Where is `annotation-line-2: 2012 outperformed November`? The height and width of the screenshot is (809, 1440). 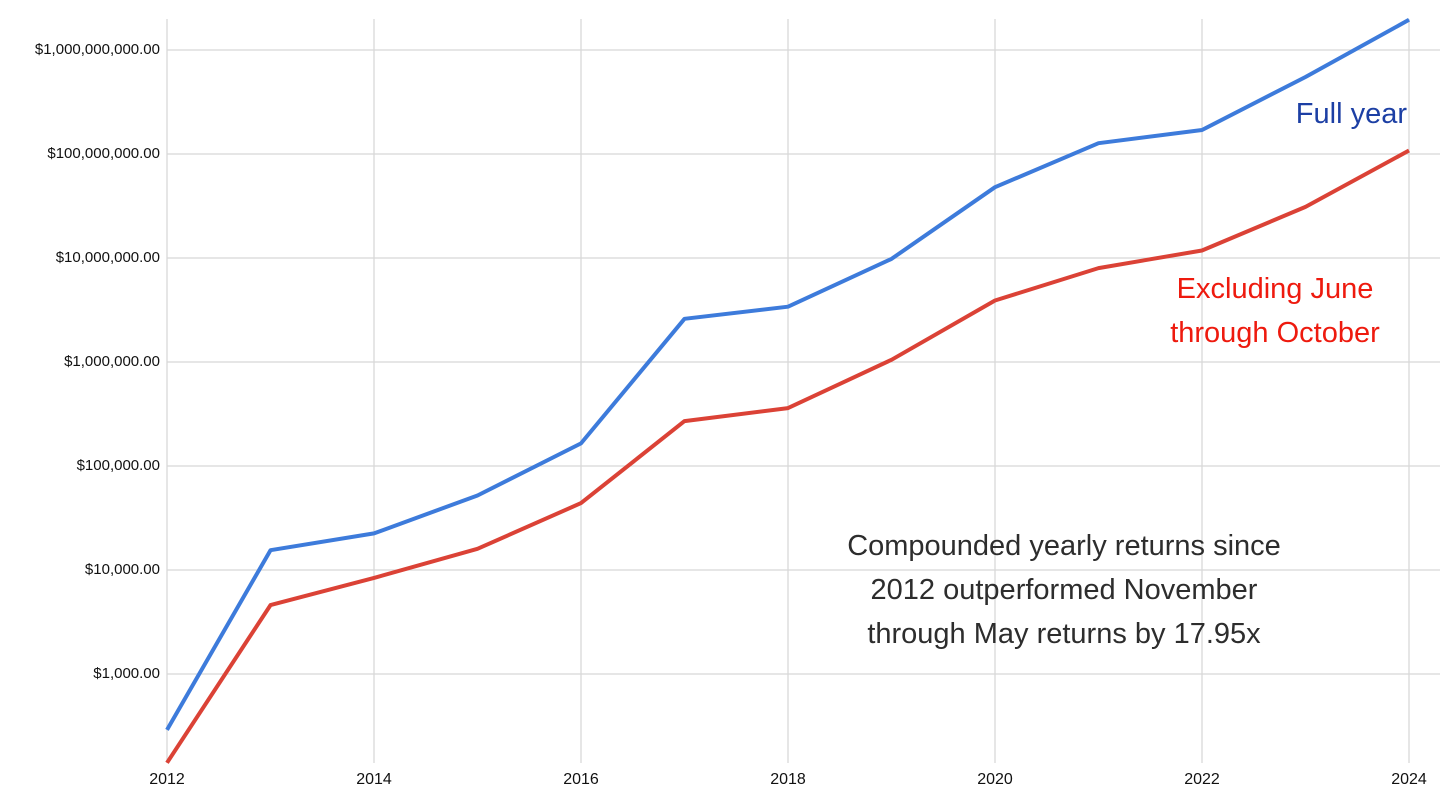 annotation-line-2: 2012 outperformed November is located at coordinates (1064, 590).